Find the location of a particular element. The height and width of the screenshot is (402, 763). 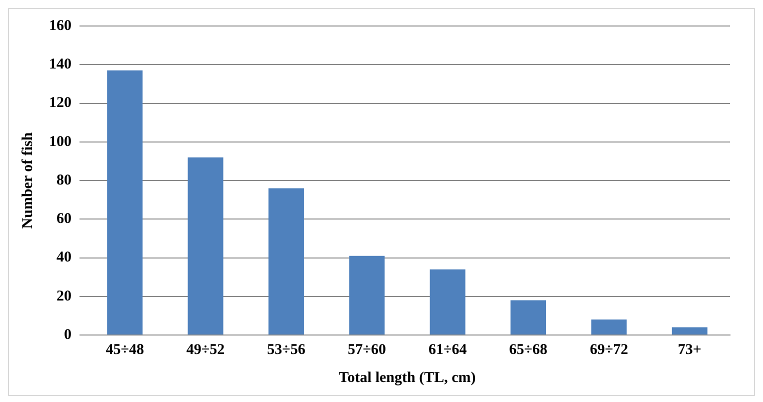

x-tick-label: 61÷64 is located at coordinates (448, 350).